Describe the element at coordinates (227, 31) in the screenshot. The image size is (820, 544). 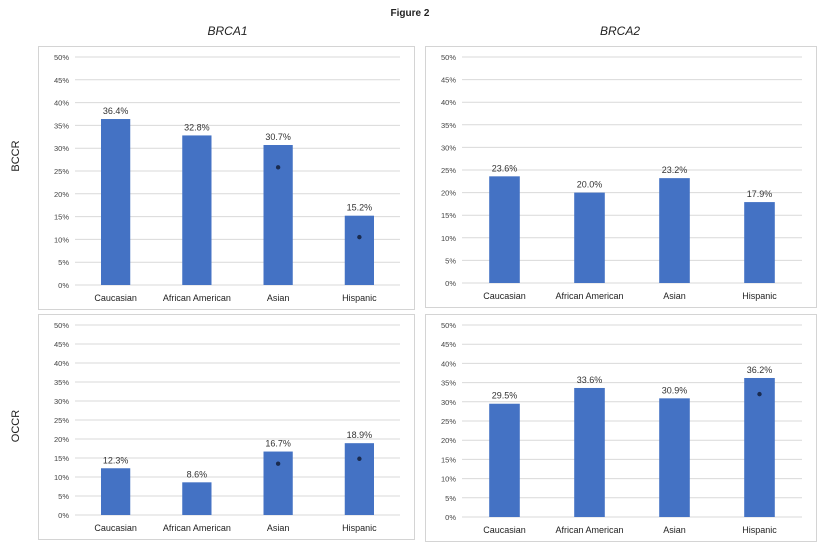
I see `column-title-brca1: BRCA1` at that location.